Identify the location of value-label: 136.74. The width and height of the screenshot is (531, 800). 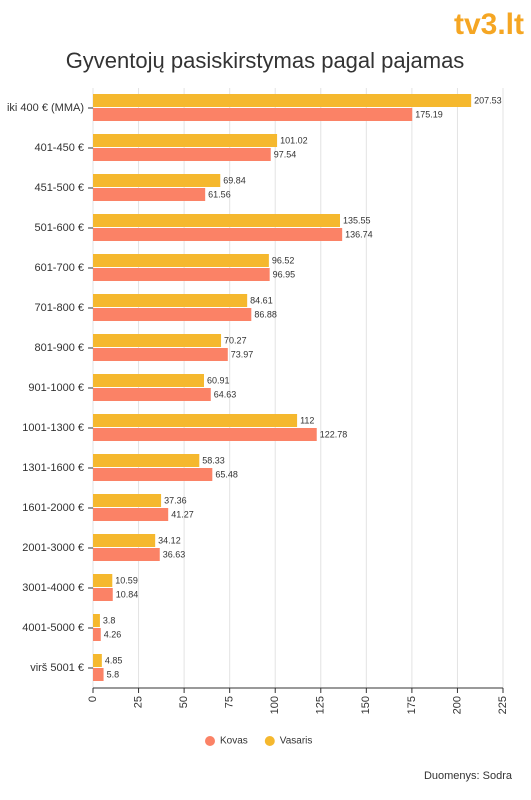
(359, 234).